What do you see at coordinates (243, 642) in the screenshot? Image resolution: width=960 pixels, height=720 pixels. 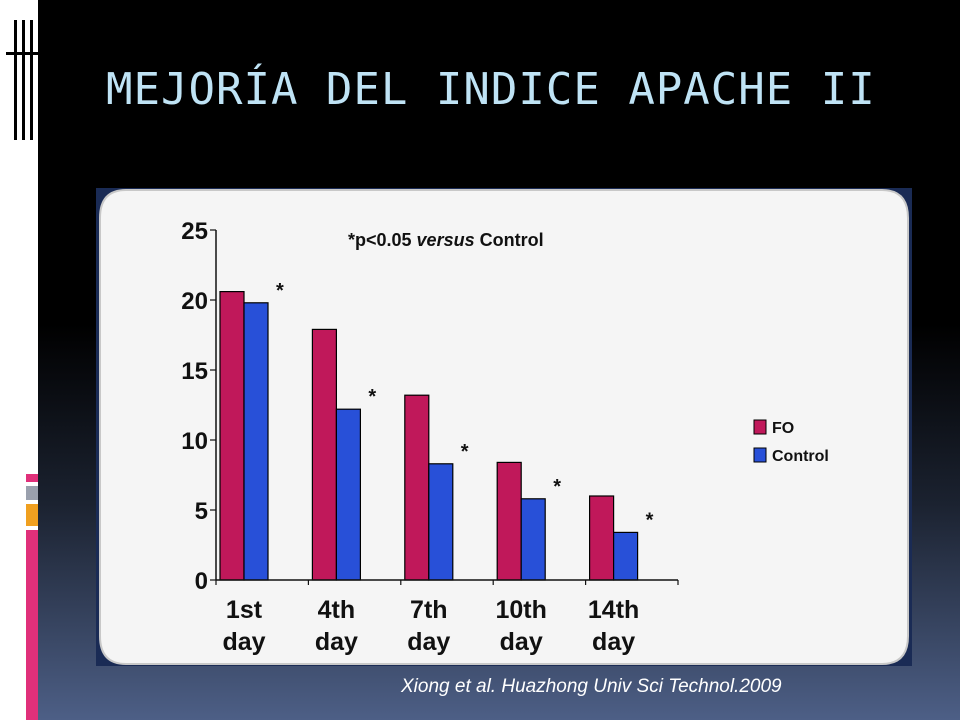 I see `x-tick-label-1-line-2: day` at bounding box center [243, 642].